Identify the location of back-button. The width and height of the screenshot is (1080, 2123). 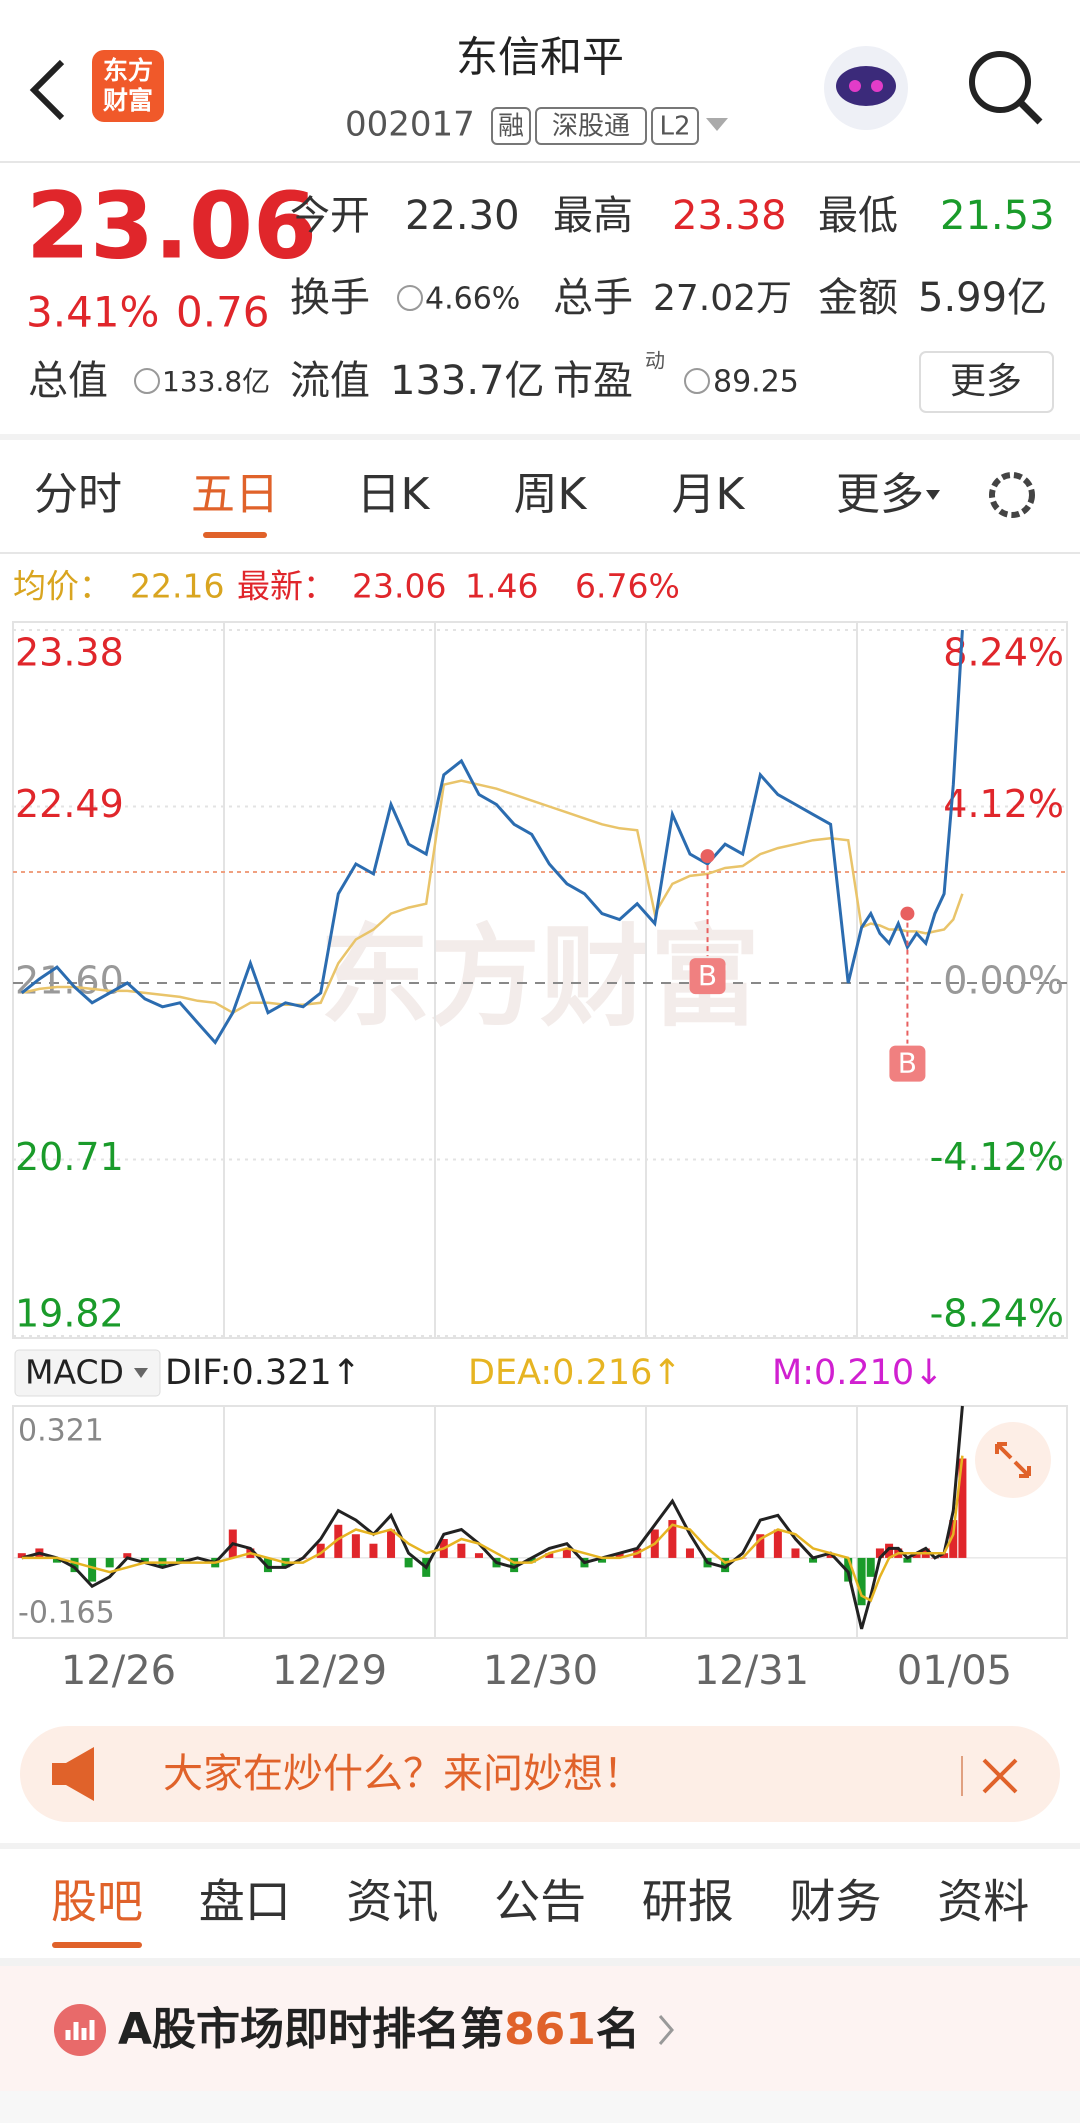
(47, 90).